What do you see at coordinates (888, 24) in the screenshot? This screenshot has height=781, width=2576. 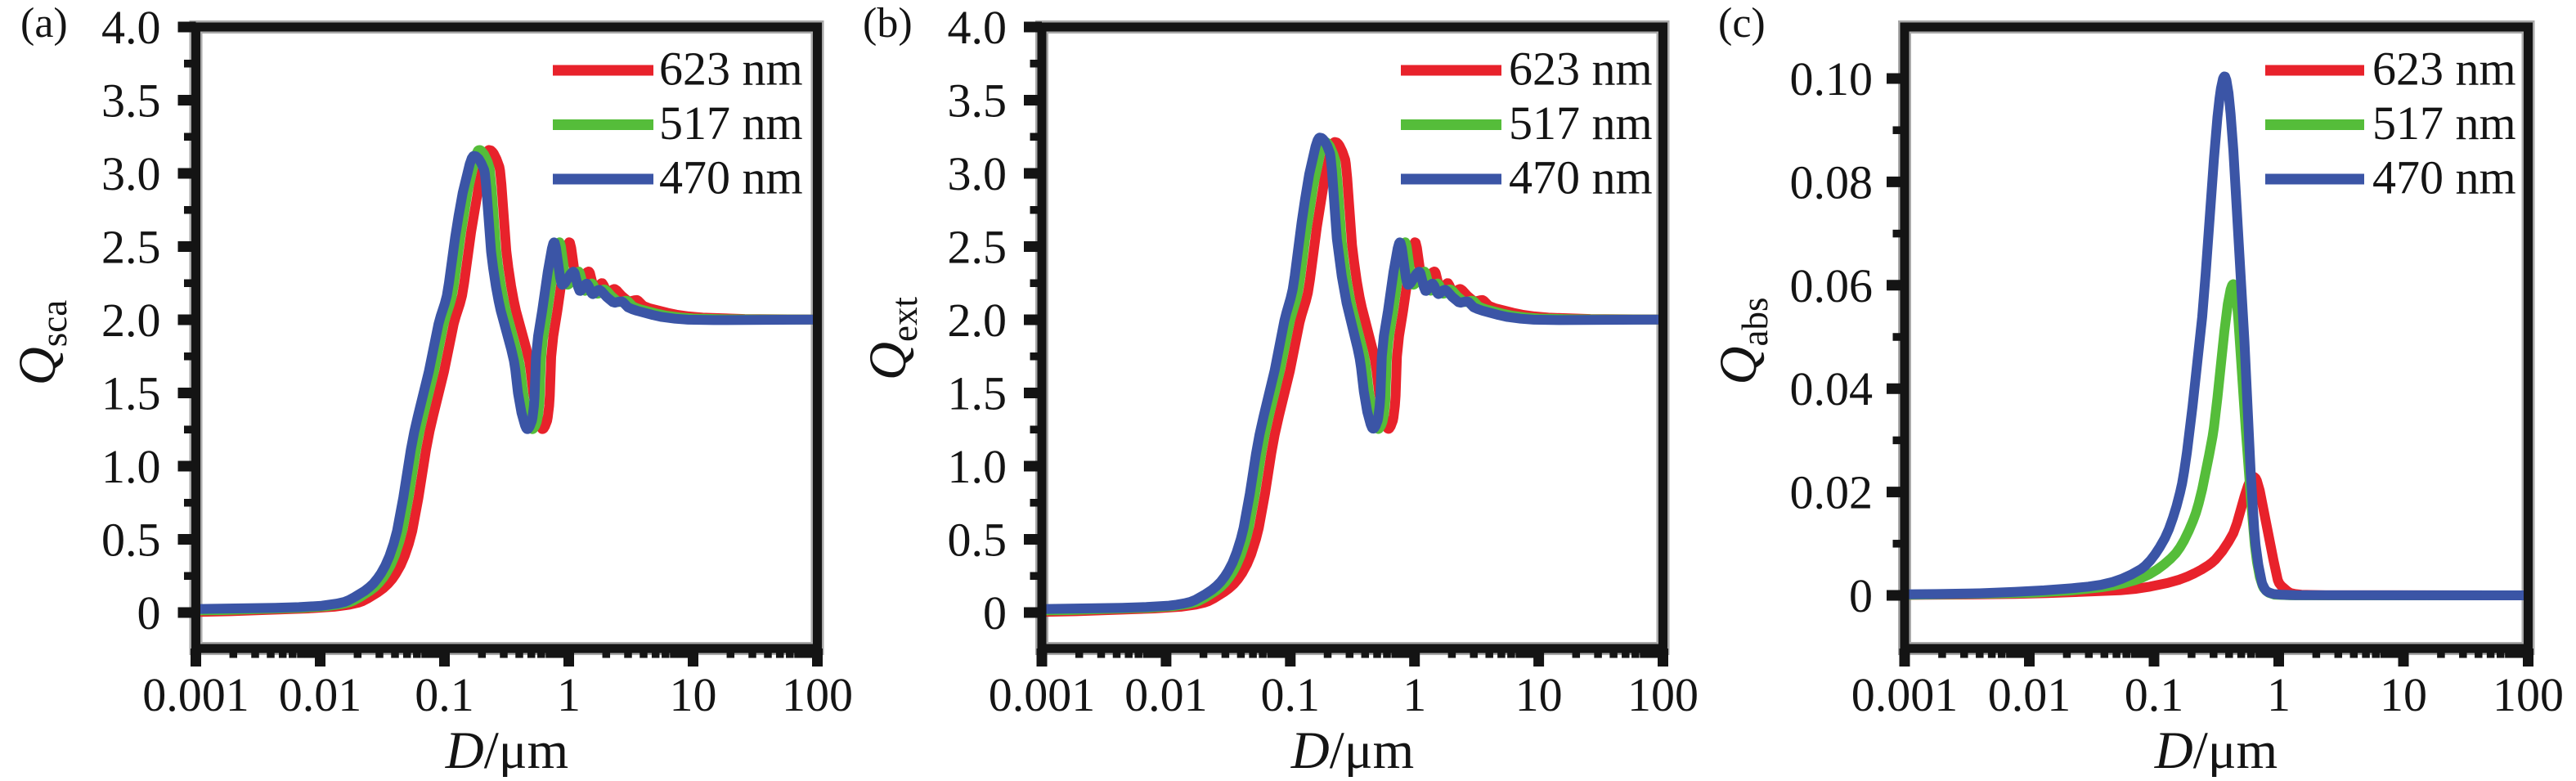 I see `svg-text: (b)` at bounding box center [888, 24].